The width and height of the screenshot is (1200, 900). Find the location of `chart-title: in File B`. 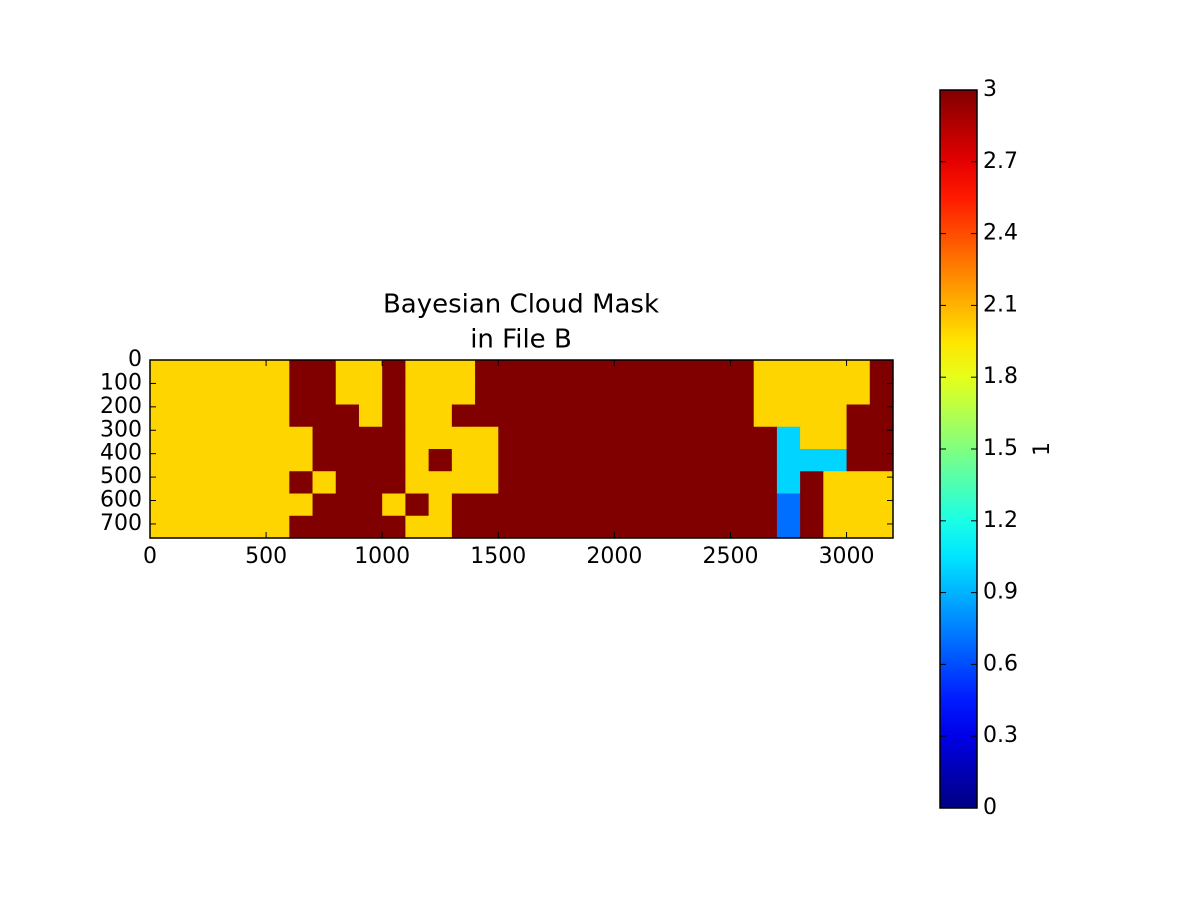

chart-title: in File B is located at coordinates (521, 340).